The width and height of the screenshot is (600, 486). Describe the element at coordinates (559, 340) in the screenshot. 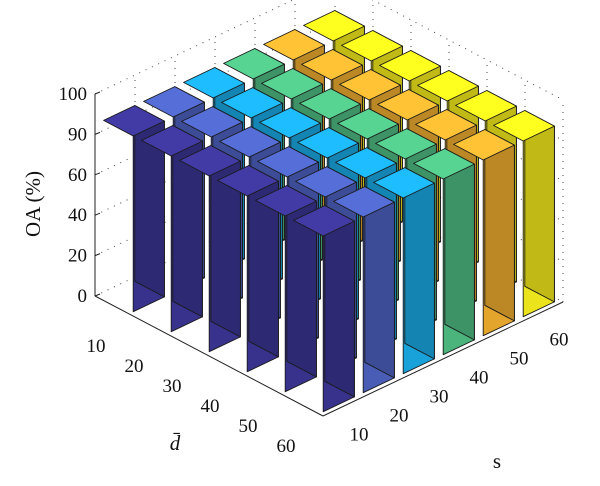

I see `s-tick-label: 60` at that location.